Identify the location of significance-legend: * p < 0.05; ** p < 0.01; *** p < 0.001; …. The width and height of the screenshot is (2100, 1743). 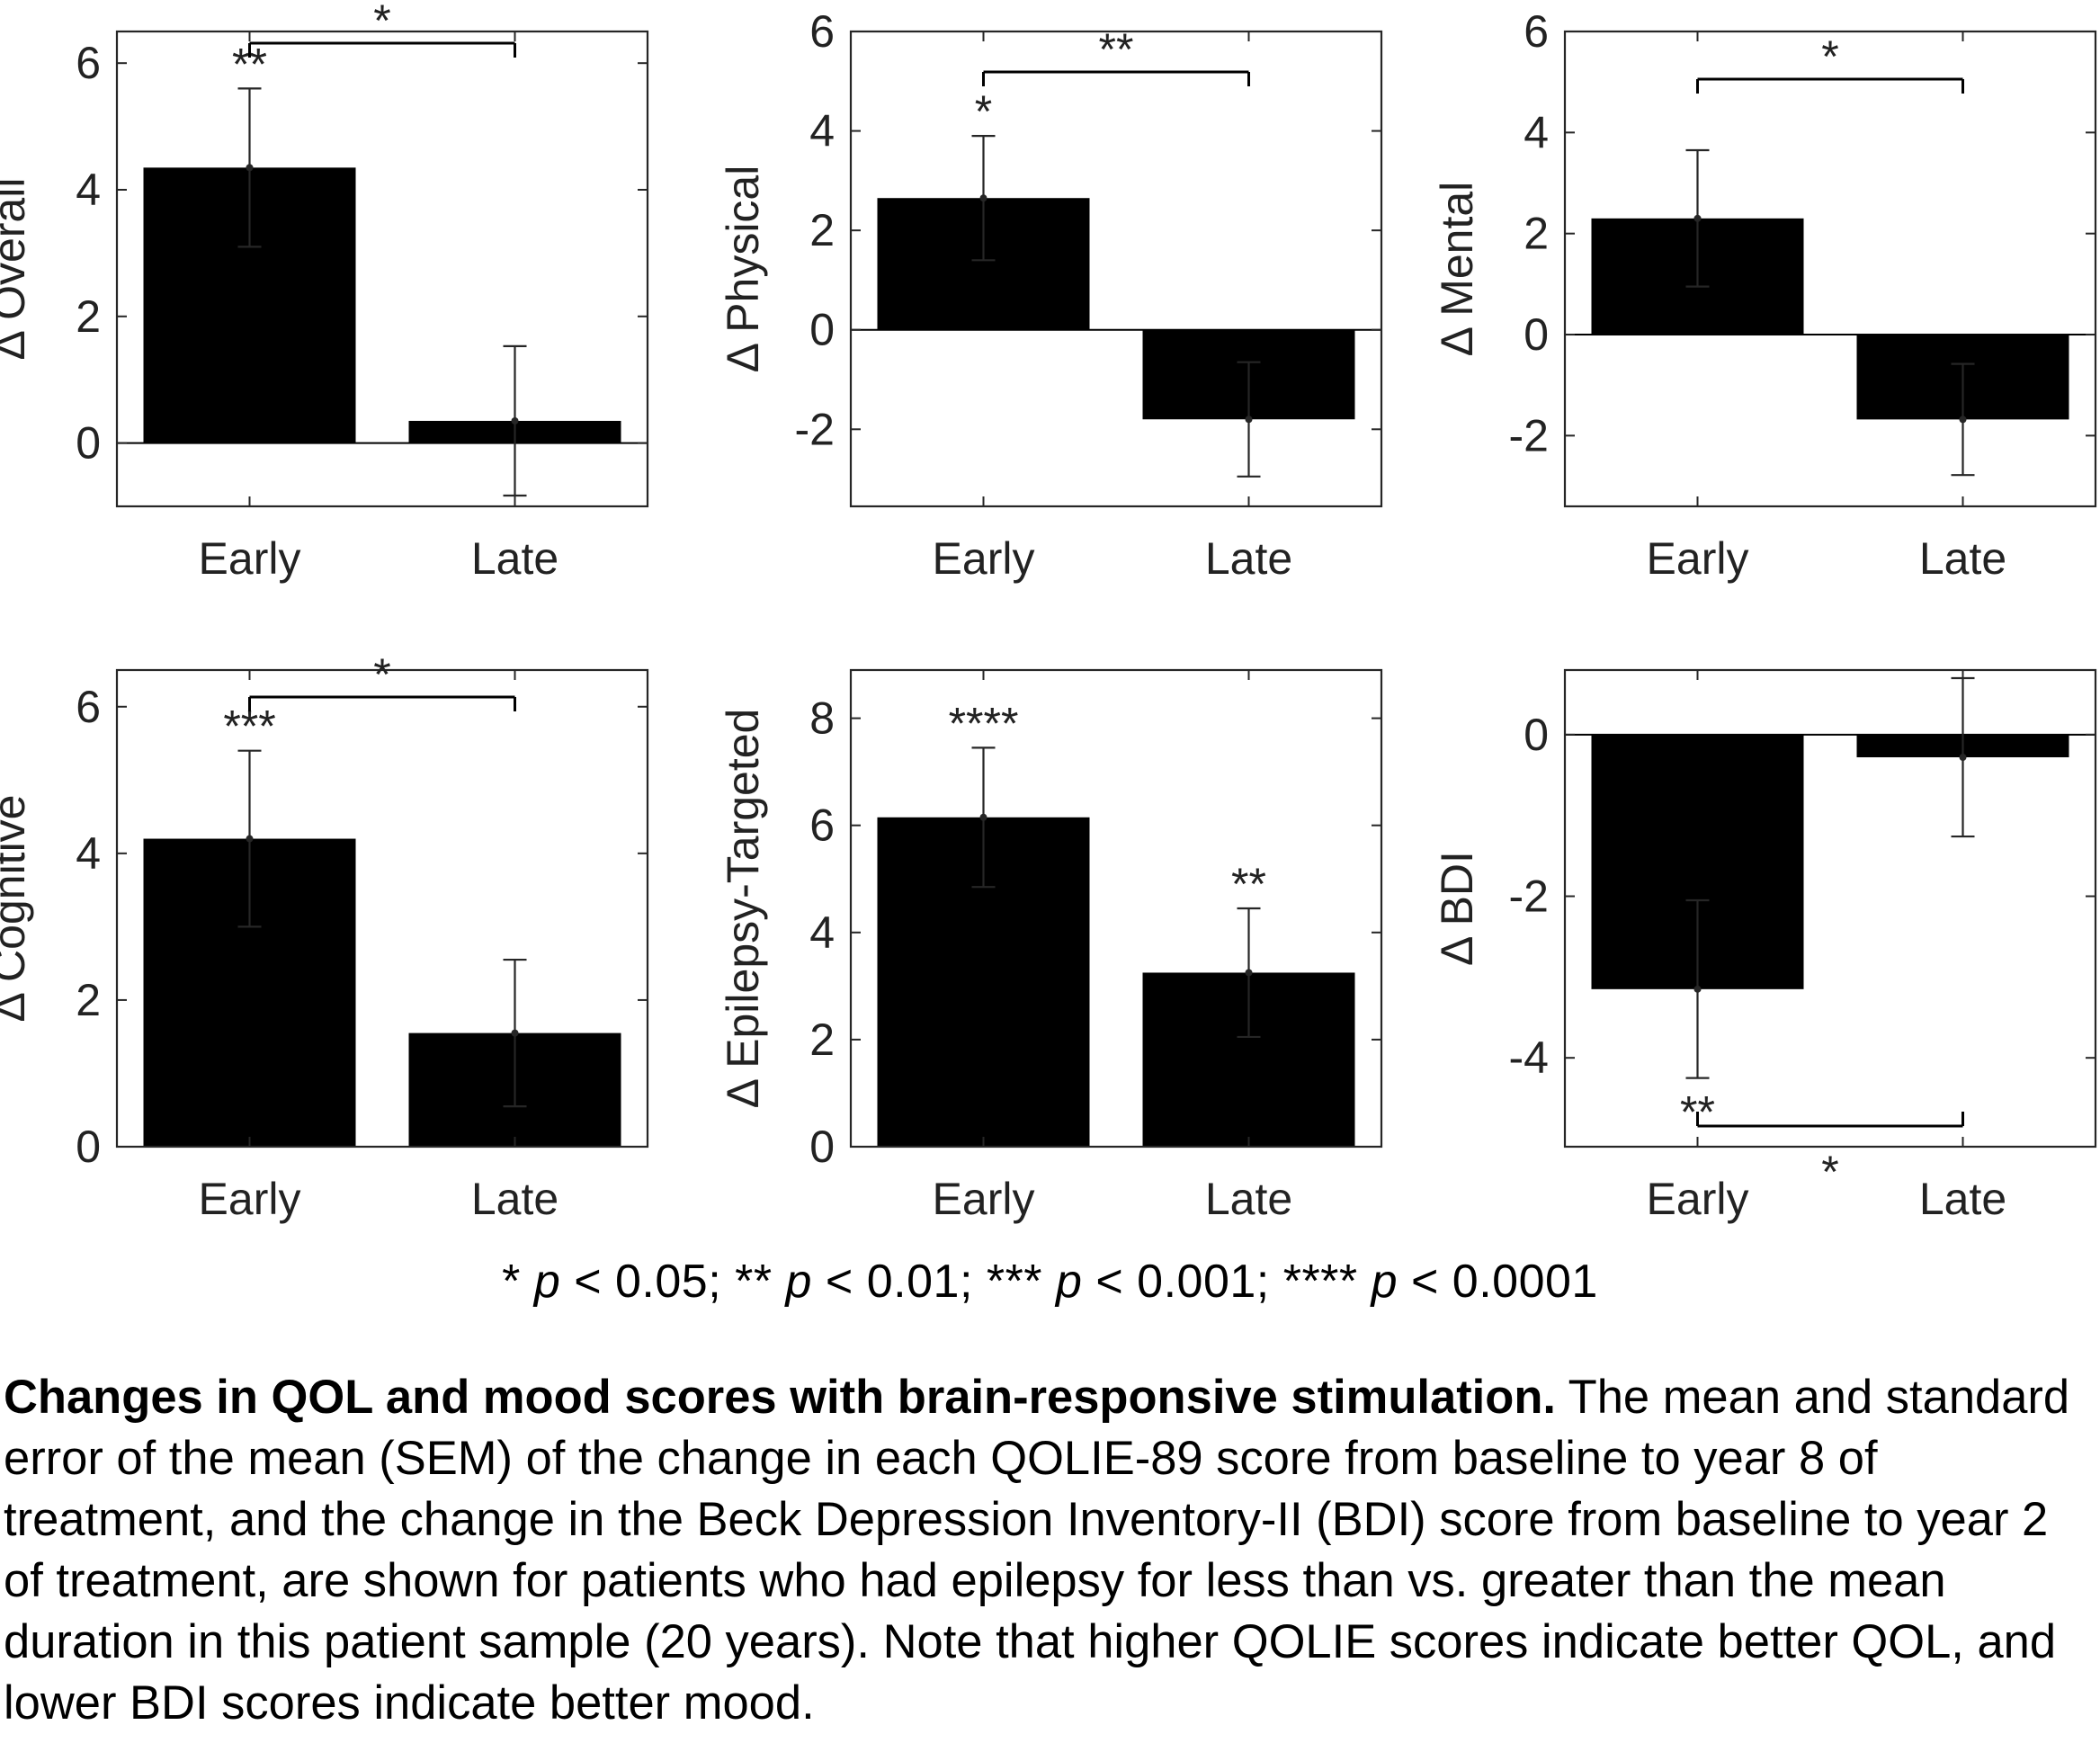
(1050, 1282).